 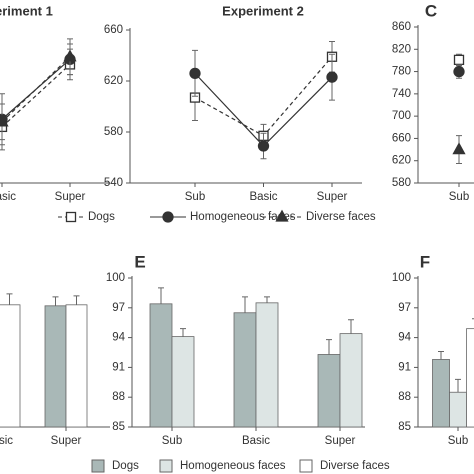 I want to click on panel-title: Experiment 1, so click(x=26, y=10).